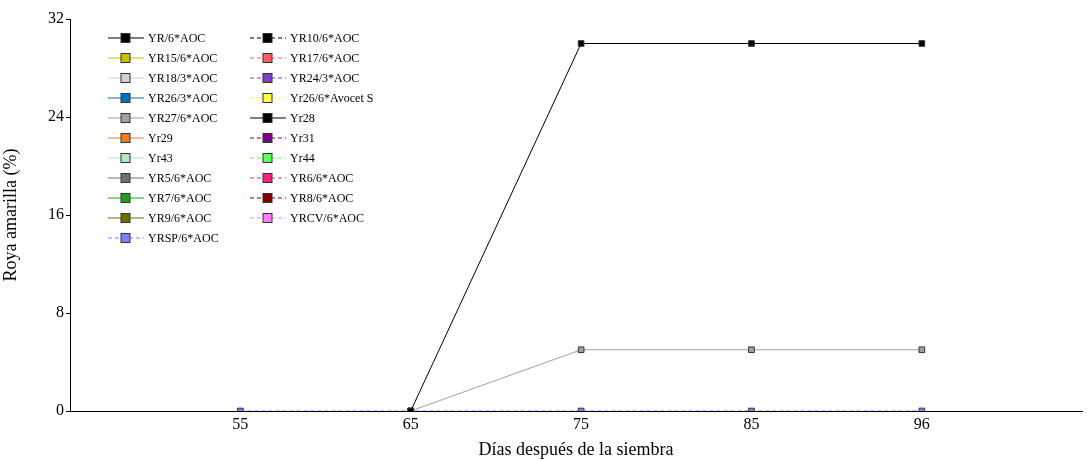  What do you see at coordinates (327, 218) in the screenshot?
I see `legend-label: YRCV/6*AOC` at bounding box center [327, 218].